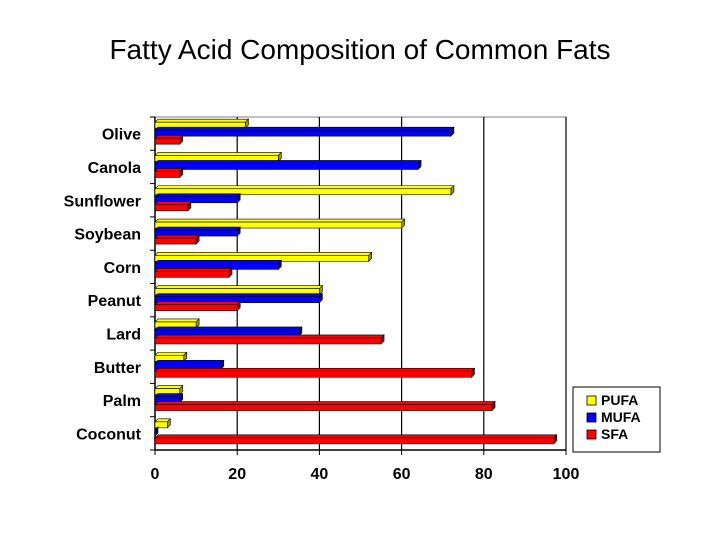  Describe the element at coordinates (619, 400) in the screenshot. I see `legend-label: PUFA` at that location.